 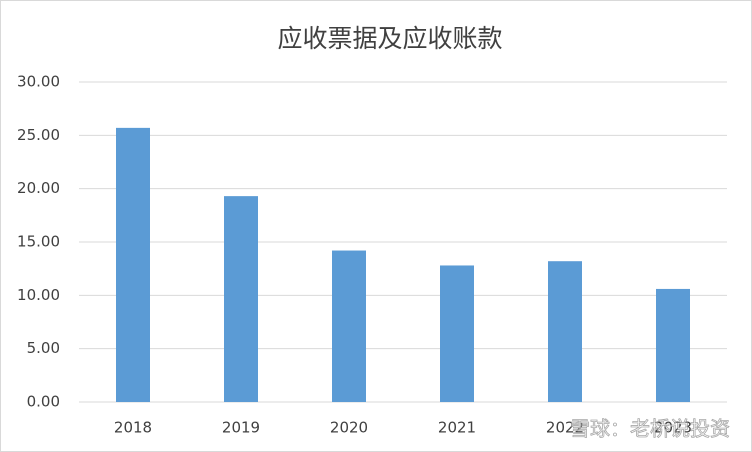 What do you see at coordinates (38, 135) in the screenshot?
I see `y-tick-label: 25.00` at bounding box center [38, 135].